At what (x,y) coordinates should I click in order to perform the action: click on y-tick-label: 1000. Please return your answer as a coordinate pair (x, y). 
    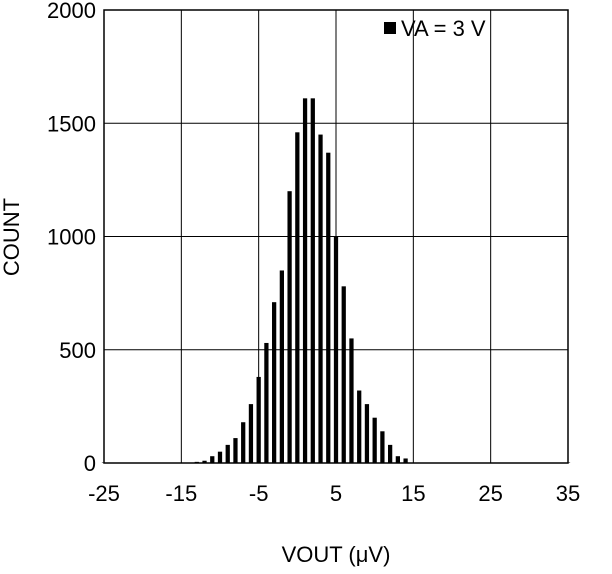
    Looking at the image, I should click on (71, 237).